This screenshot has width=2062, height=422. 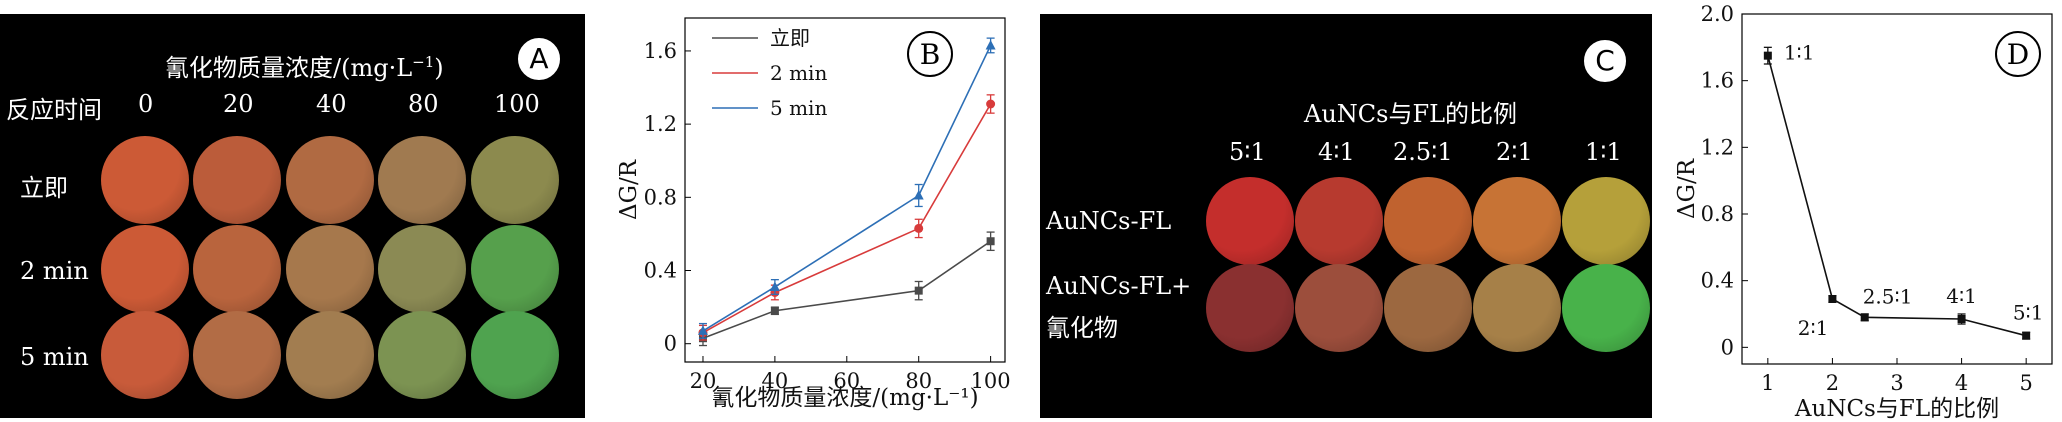 I want to click on panel-b-badge-circle, so click(x=930, y=54).